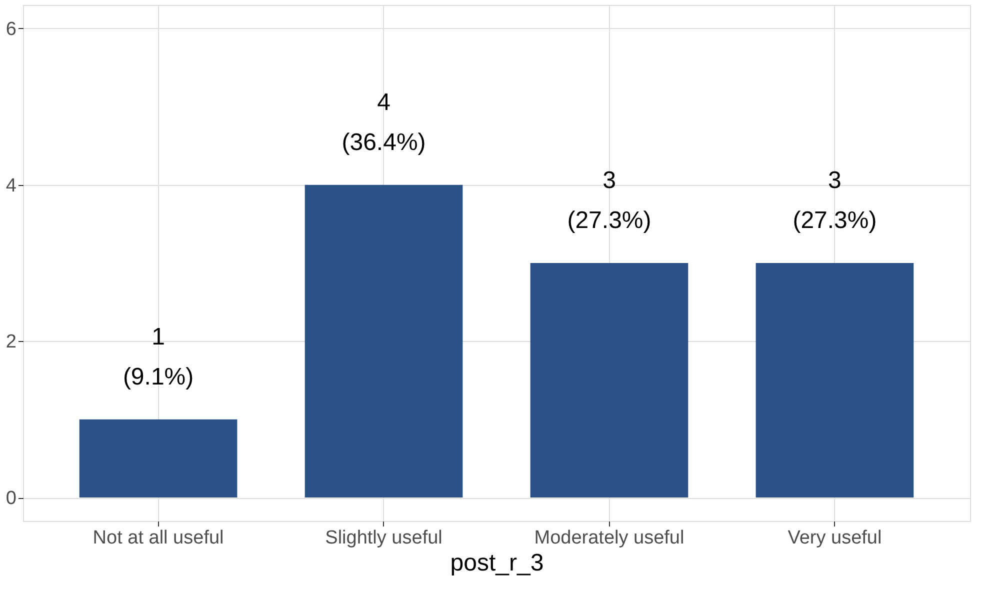  Describe the element at coordinates (835, 538) in the screenshot. I see `x-tick-label: Very useful` at that location.